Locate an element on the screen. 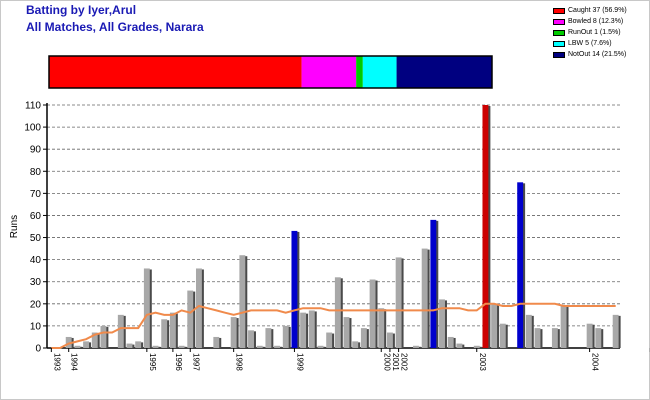 The height and width of the screenshot is (400, 650). dismissal-segment-caught is located at coordinates (175, 72).